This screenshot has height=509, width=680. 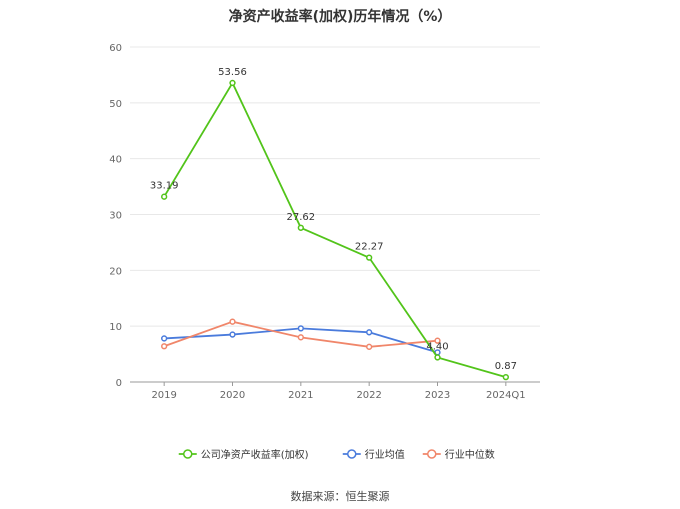 I want to click on data-label: 53.56, so click(x=232, y=72).